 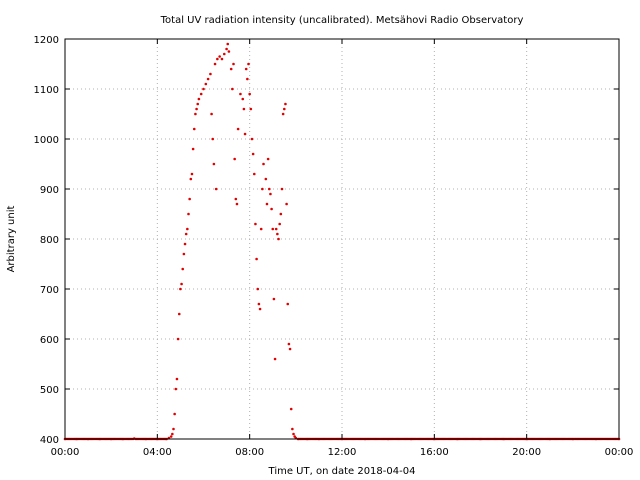 What do you see at coordinates (49, 340) in the screenshot?
I see `y-tick-label: 600` at bounding box center [49, 340].